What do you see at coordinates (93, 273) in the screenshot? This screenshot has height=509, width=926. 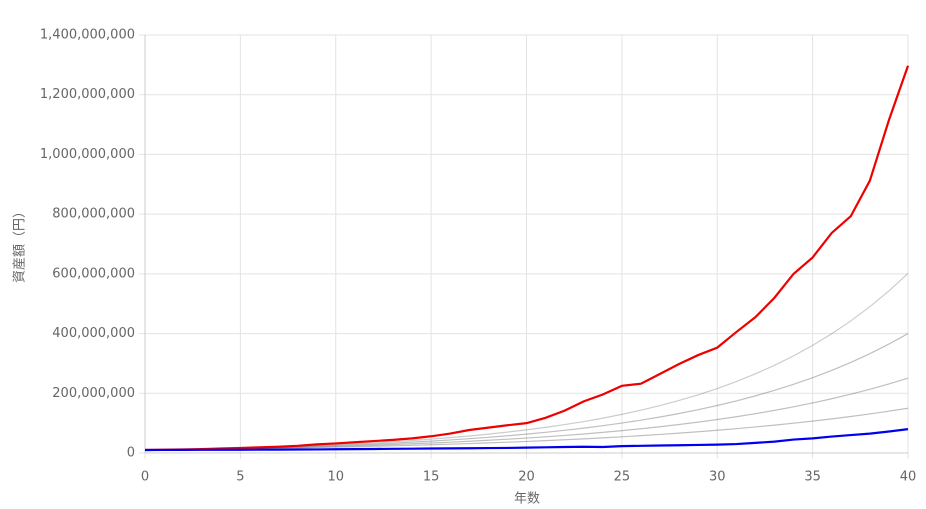 I see `y-tick-label: 600,000,000` at bounding box center [93, 273].